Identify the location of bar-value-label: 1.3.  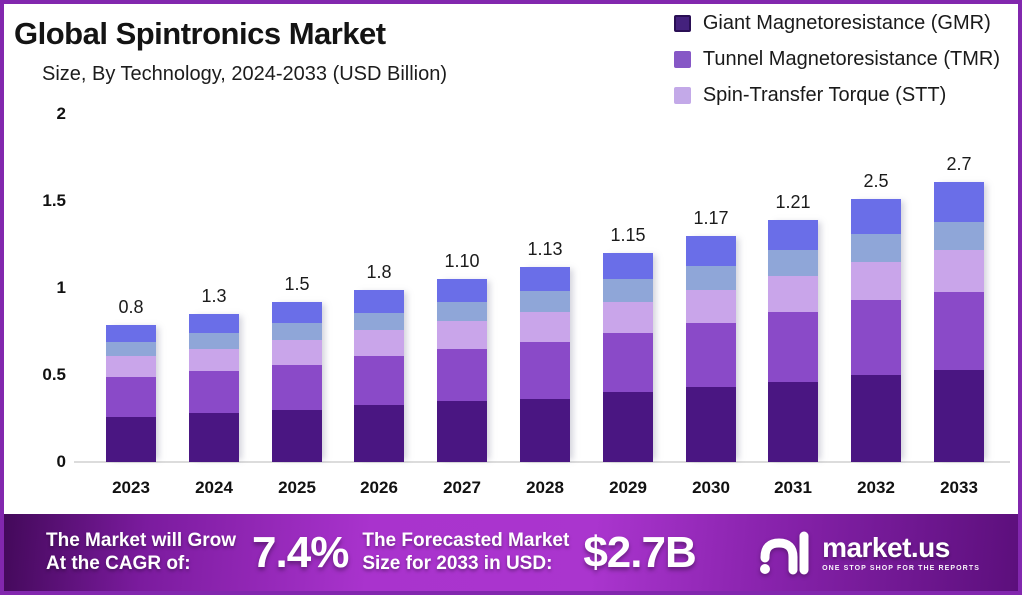
(214, 296).